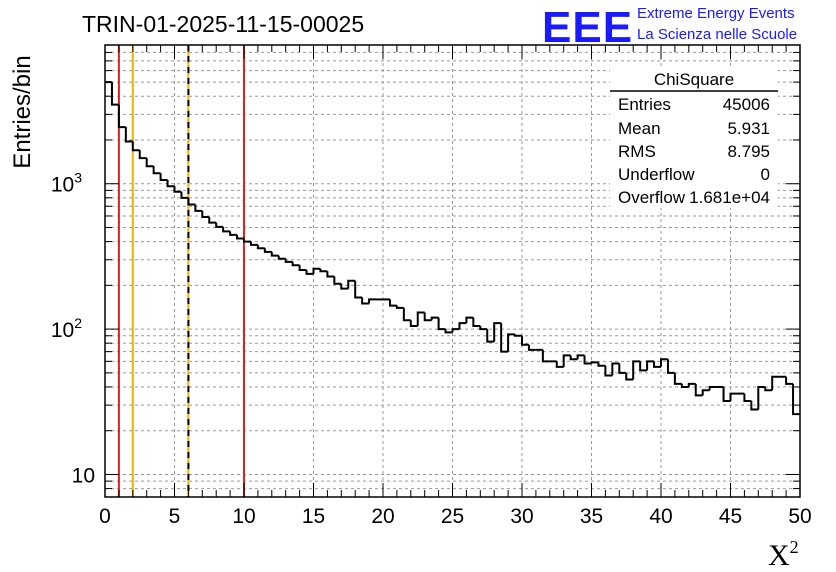 Image resolution: width=836 pixels, height=572 pixels. Describe the element at coordinates (717, 34) in the screenshot. I see `logo-line-2: La Scienza nelle Scuole` at that location.